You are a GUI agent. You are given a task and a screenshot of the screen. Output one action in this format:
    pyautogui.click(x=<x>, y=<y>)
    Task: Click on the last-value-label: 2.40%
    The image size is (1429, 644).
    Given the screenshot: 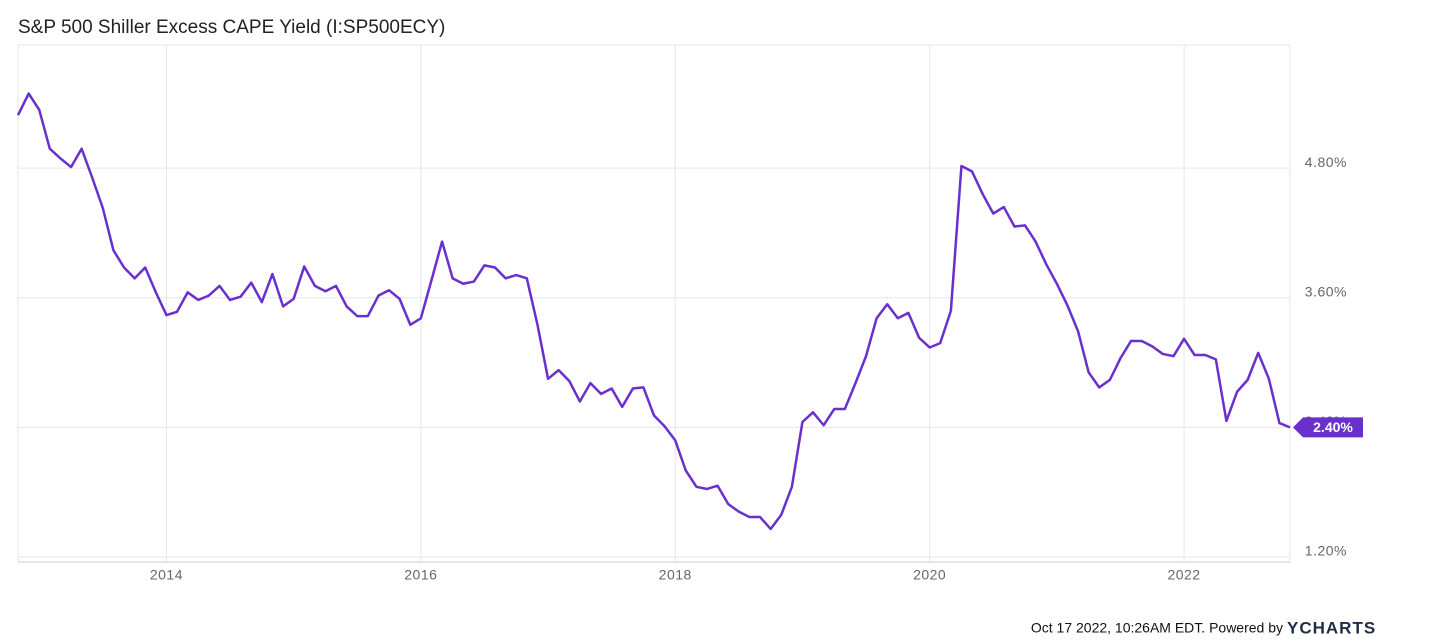 What is the action you would take?
    pyautogui.click(x=1333, y=427)
    